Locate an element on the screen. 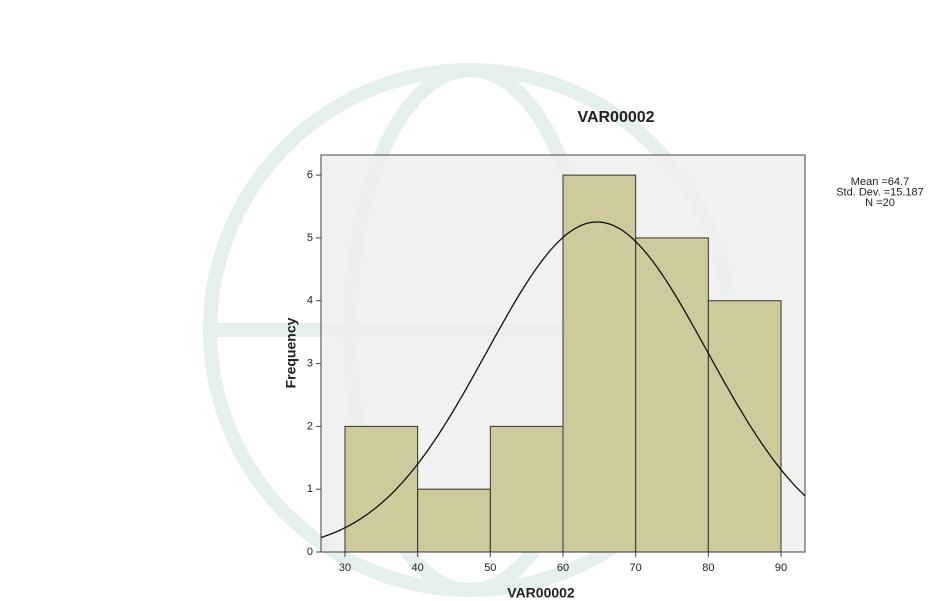 Image resolution: width=941 pixels, height=601 pixels. x-tick-label: 80 is located at coordinates (708, 568).